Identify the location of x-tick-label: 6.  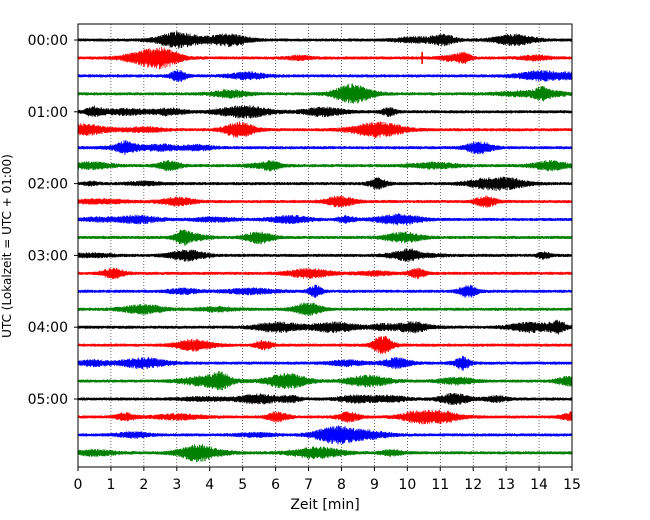
(275, 485).